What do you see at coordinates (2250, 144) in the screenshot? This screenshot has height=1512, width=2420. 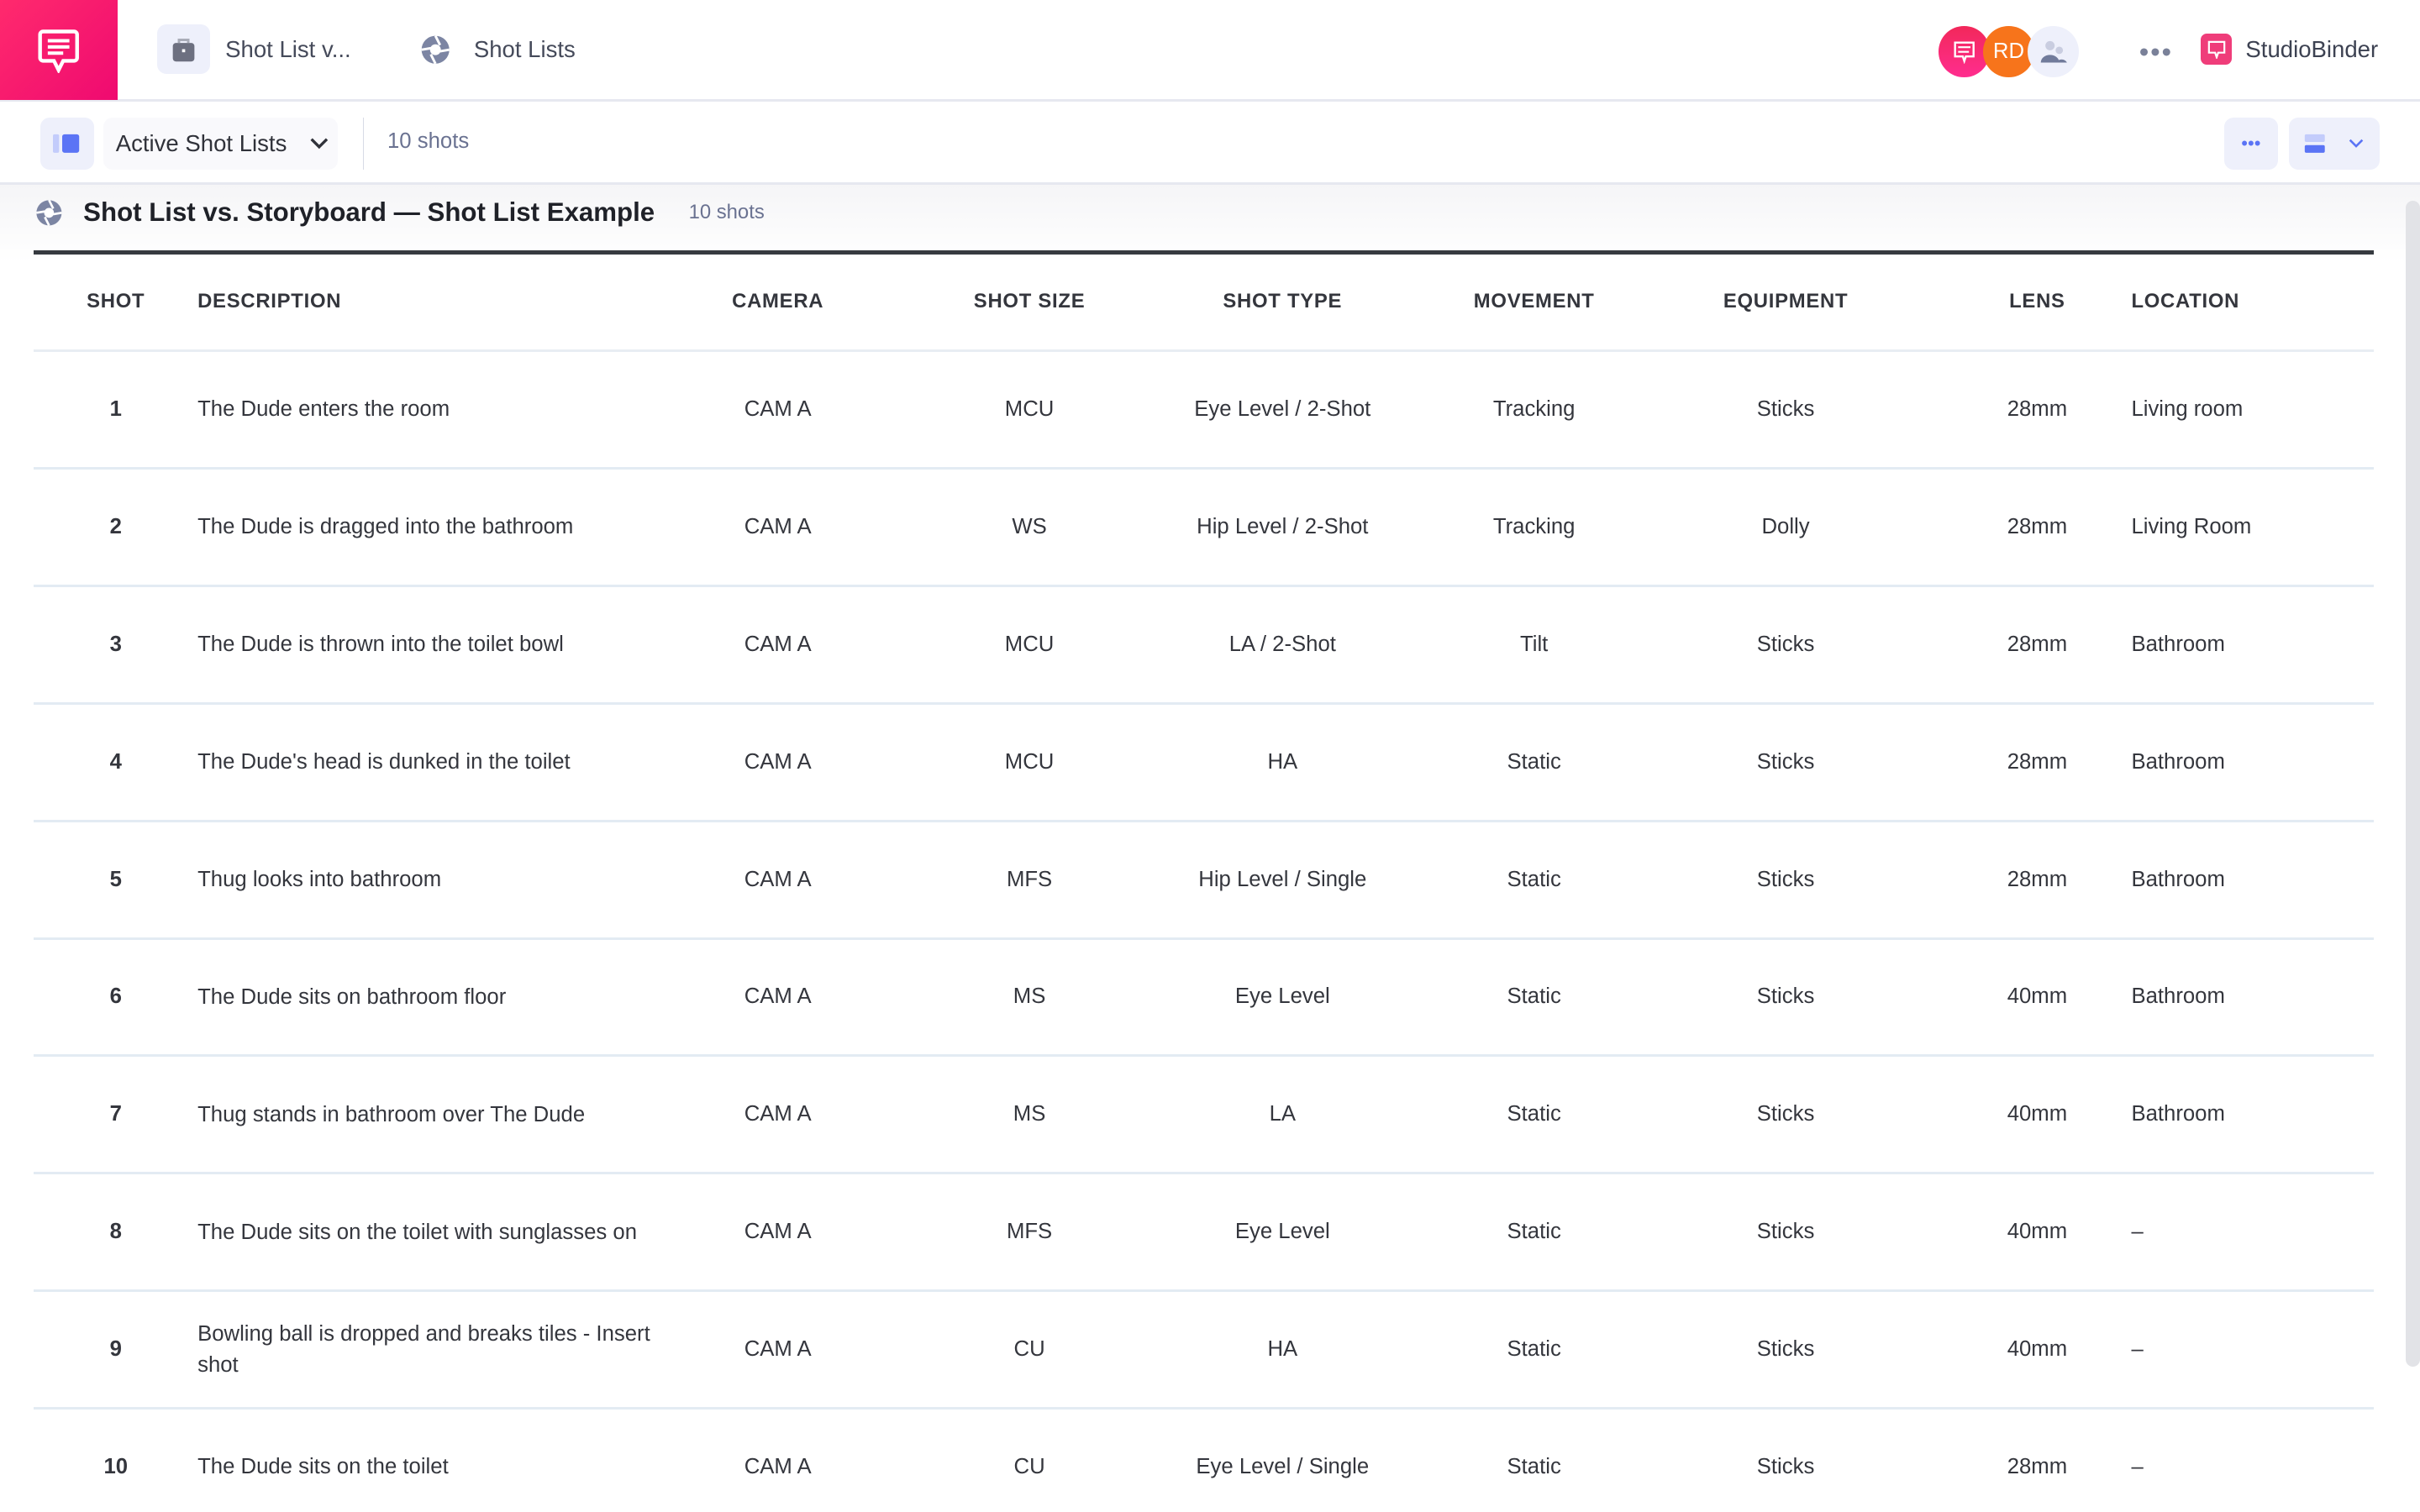 I see `more-actions-button: •••` at bounding box center [2250, 144].